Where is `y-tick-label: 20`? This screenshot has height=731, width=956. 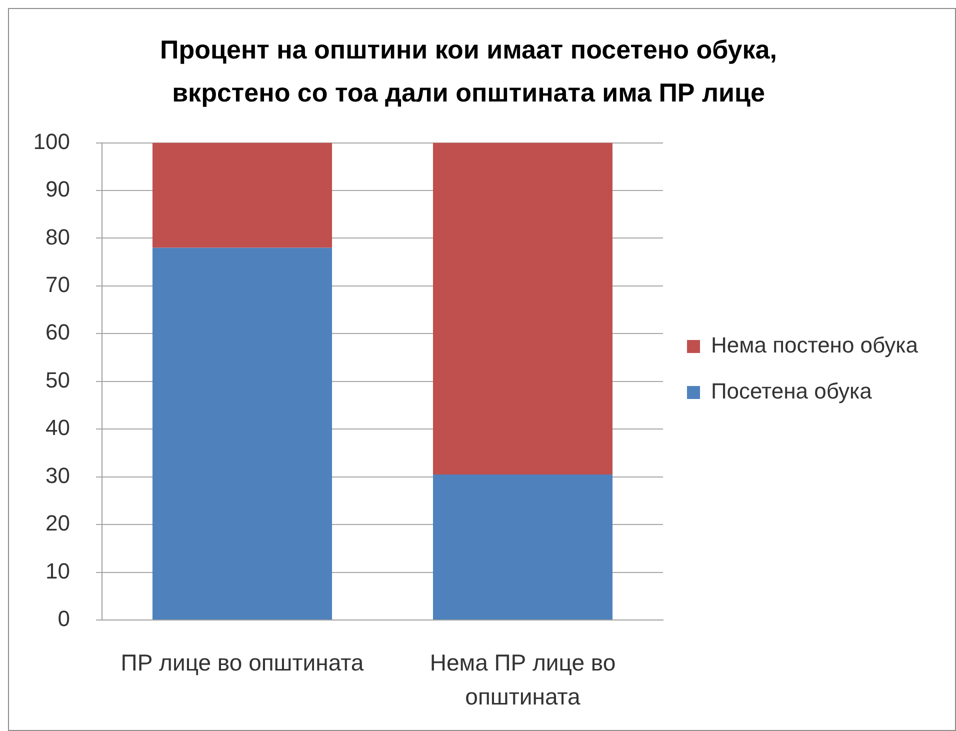
y-tick-label: 20 is located at coordinates (58, 523).